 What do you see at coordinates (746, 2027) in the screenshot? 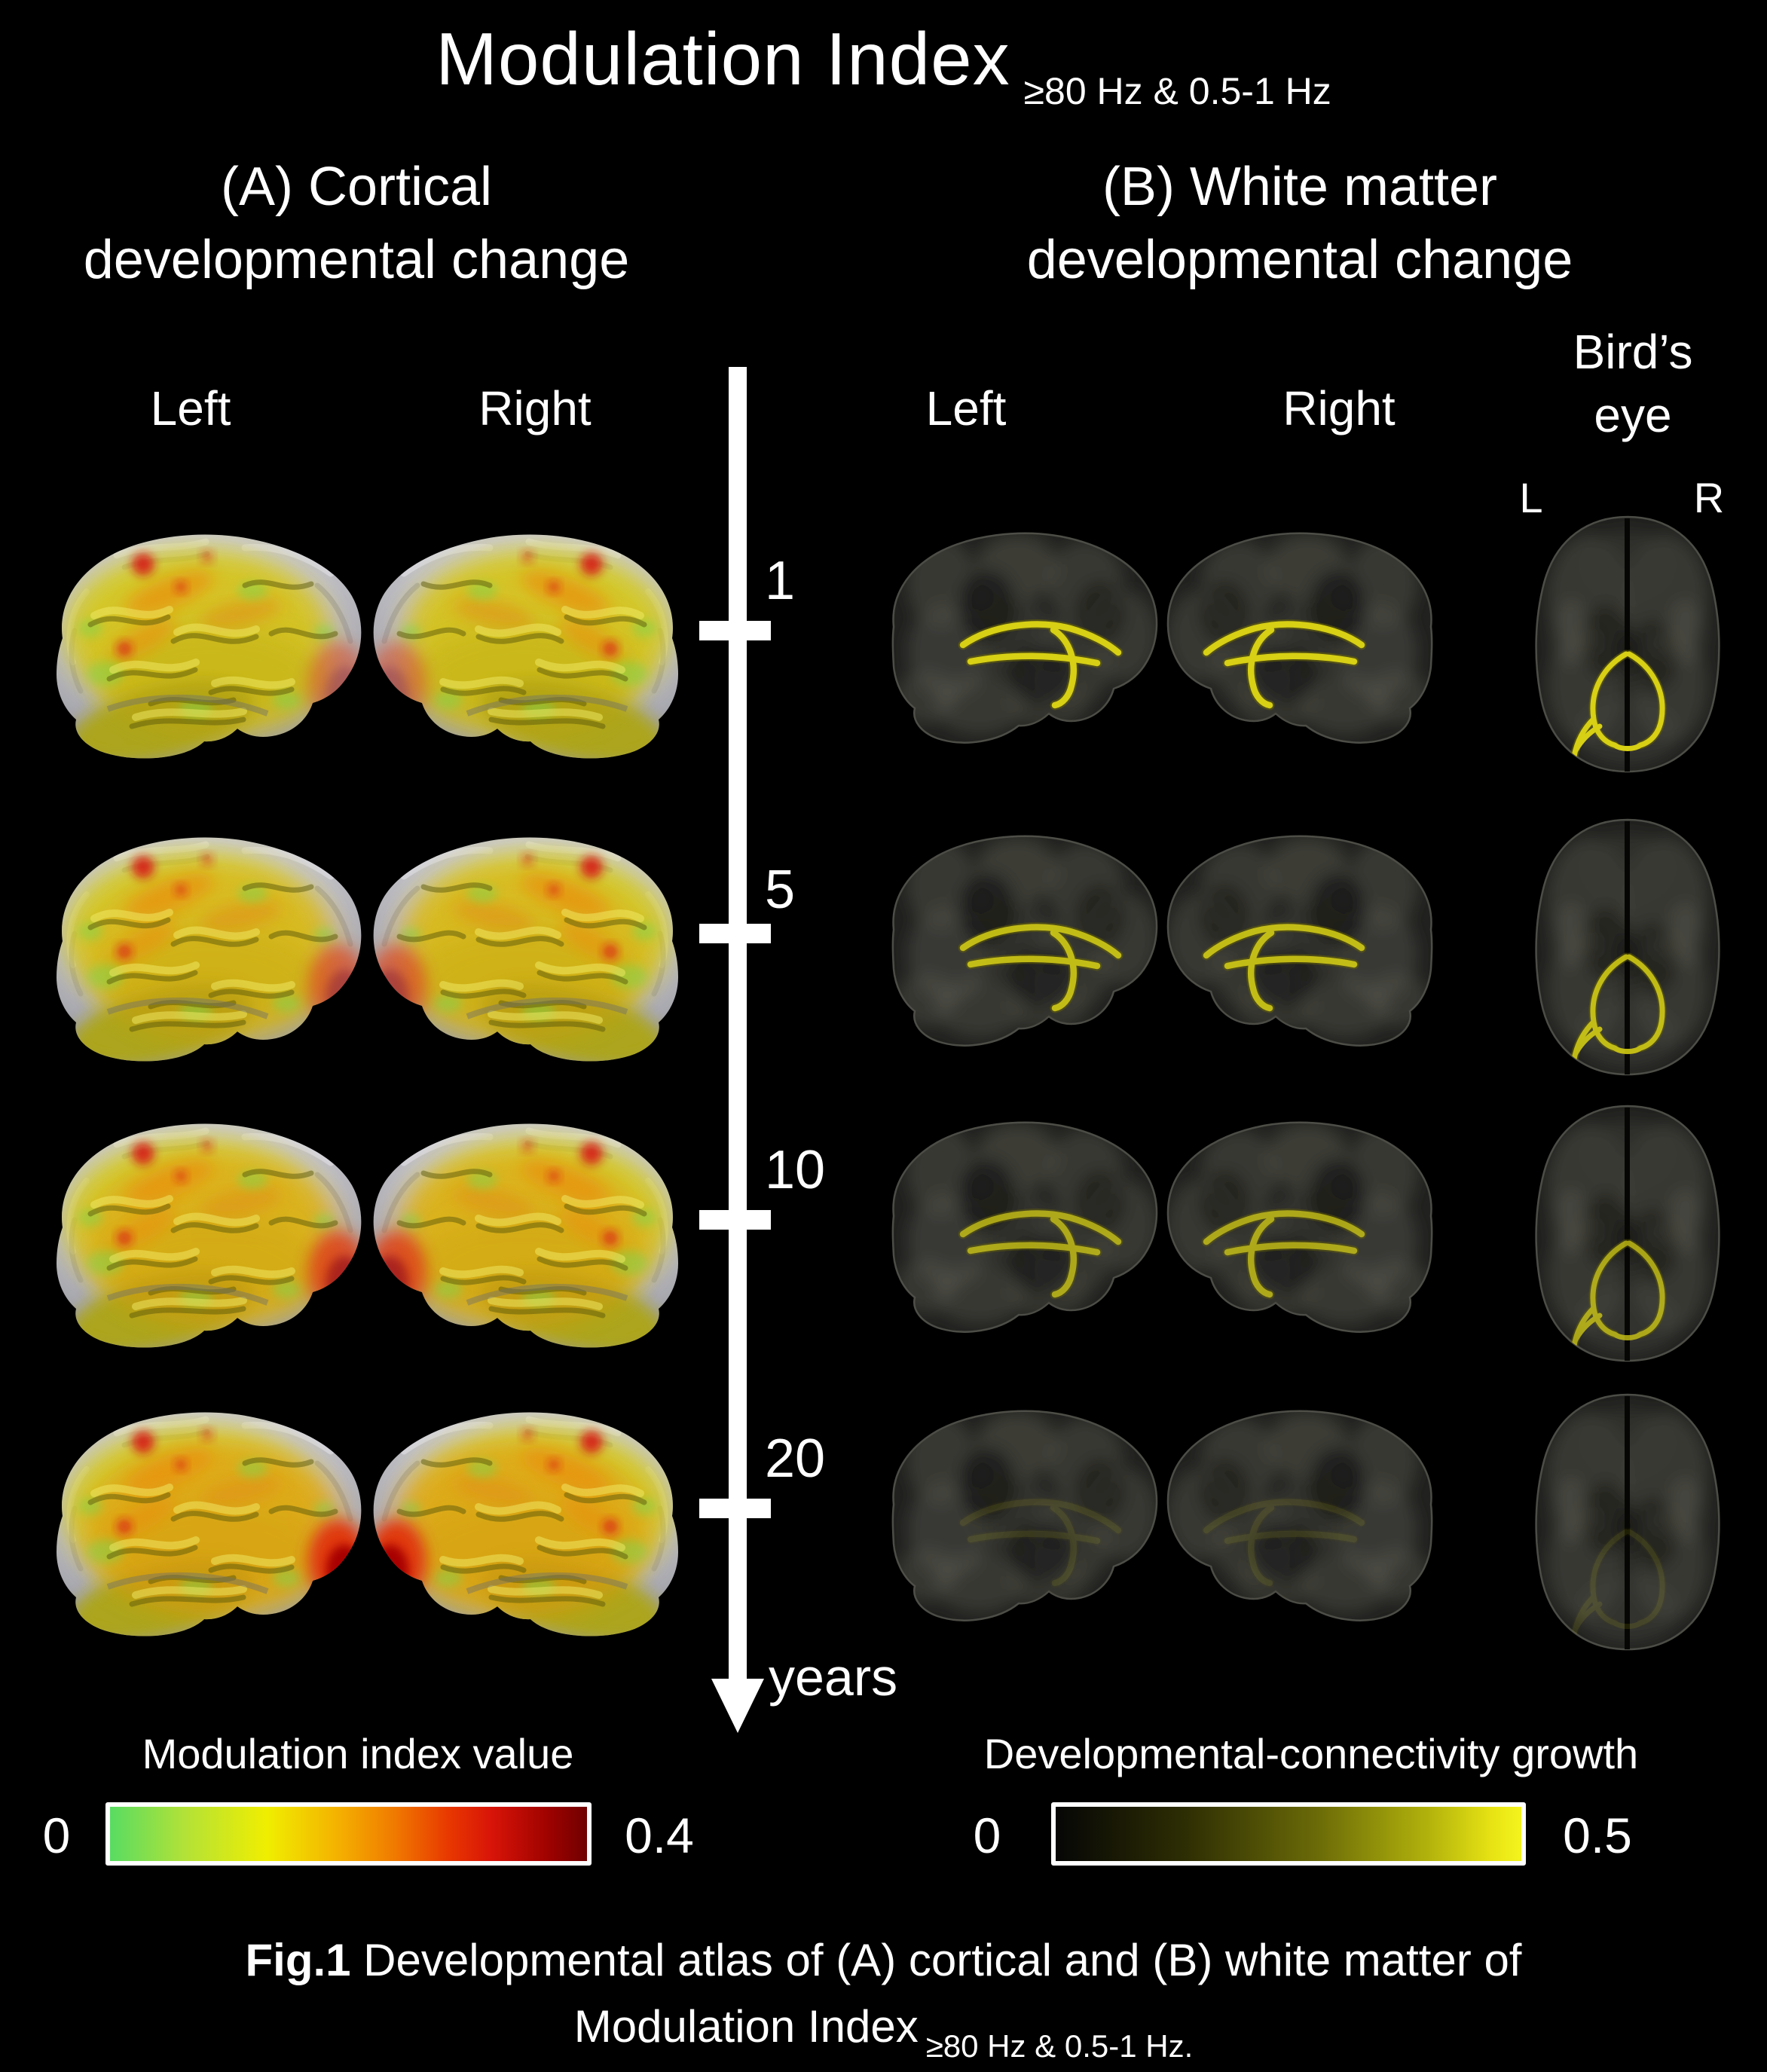
I see `caption-line2-main: Modulation Index` at bounding box center [746, 2027].